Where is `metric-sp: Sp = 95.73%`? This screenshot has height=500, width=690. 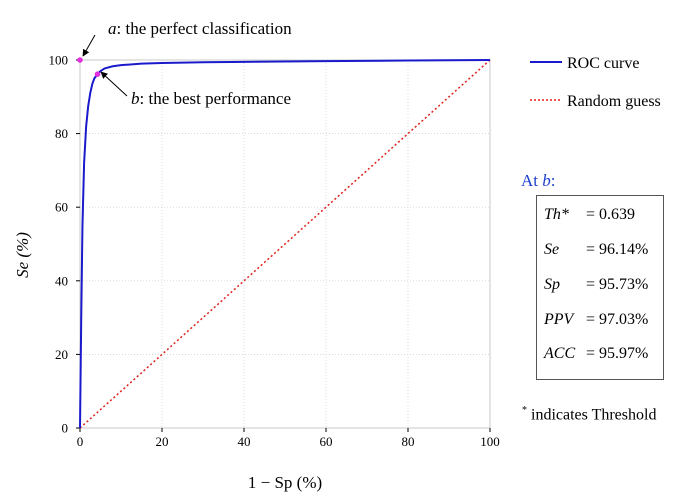 metric-sp: Sp = 95.73% is located at coordinates (596, 285).